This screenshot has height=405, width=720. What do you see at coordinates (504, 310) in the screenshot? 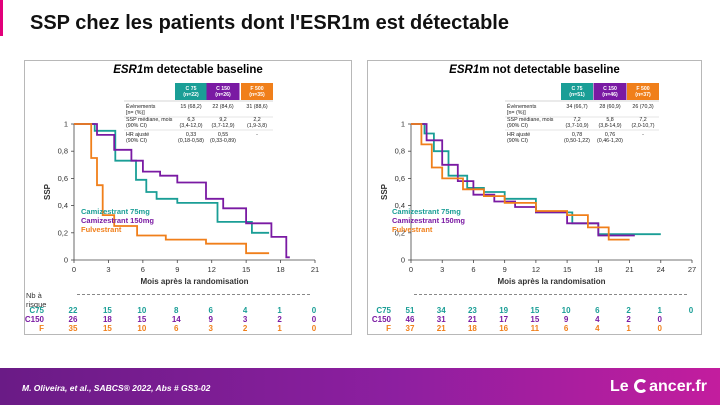
I see `risk-value: 19` at bounding box center [504, 310].